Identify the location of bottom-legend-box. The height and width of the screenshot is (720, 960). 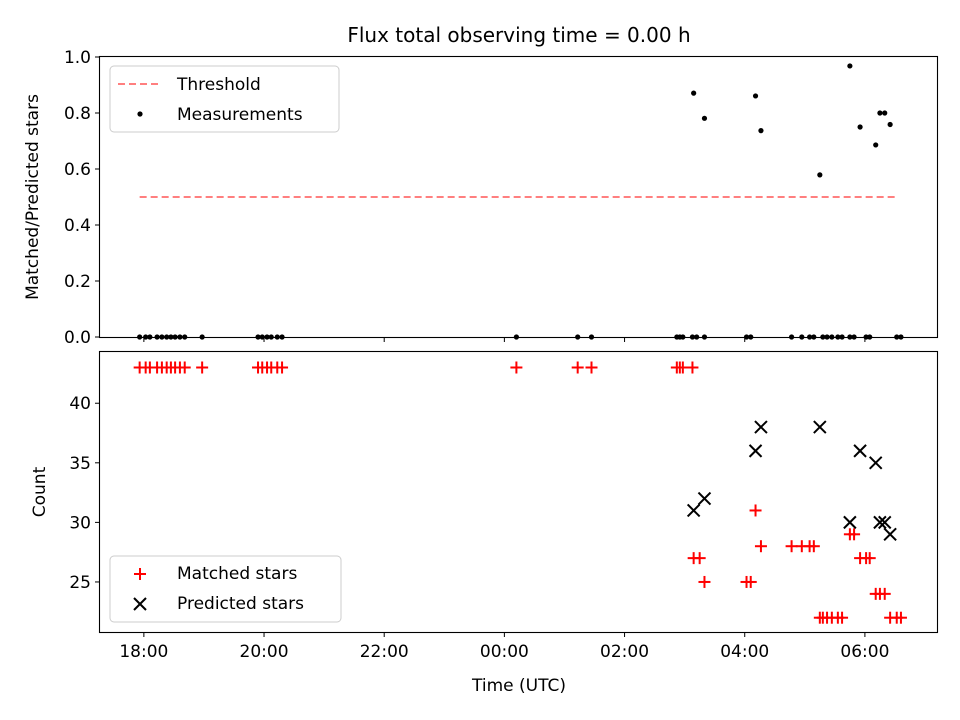
(225, 589).